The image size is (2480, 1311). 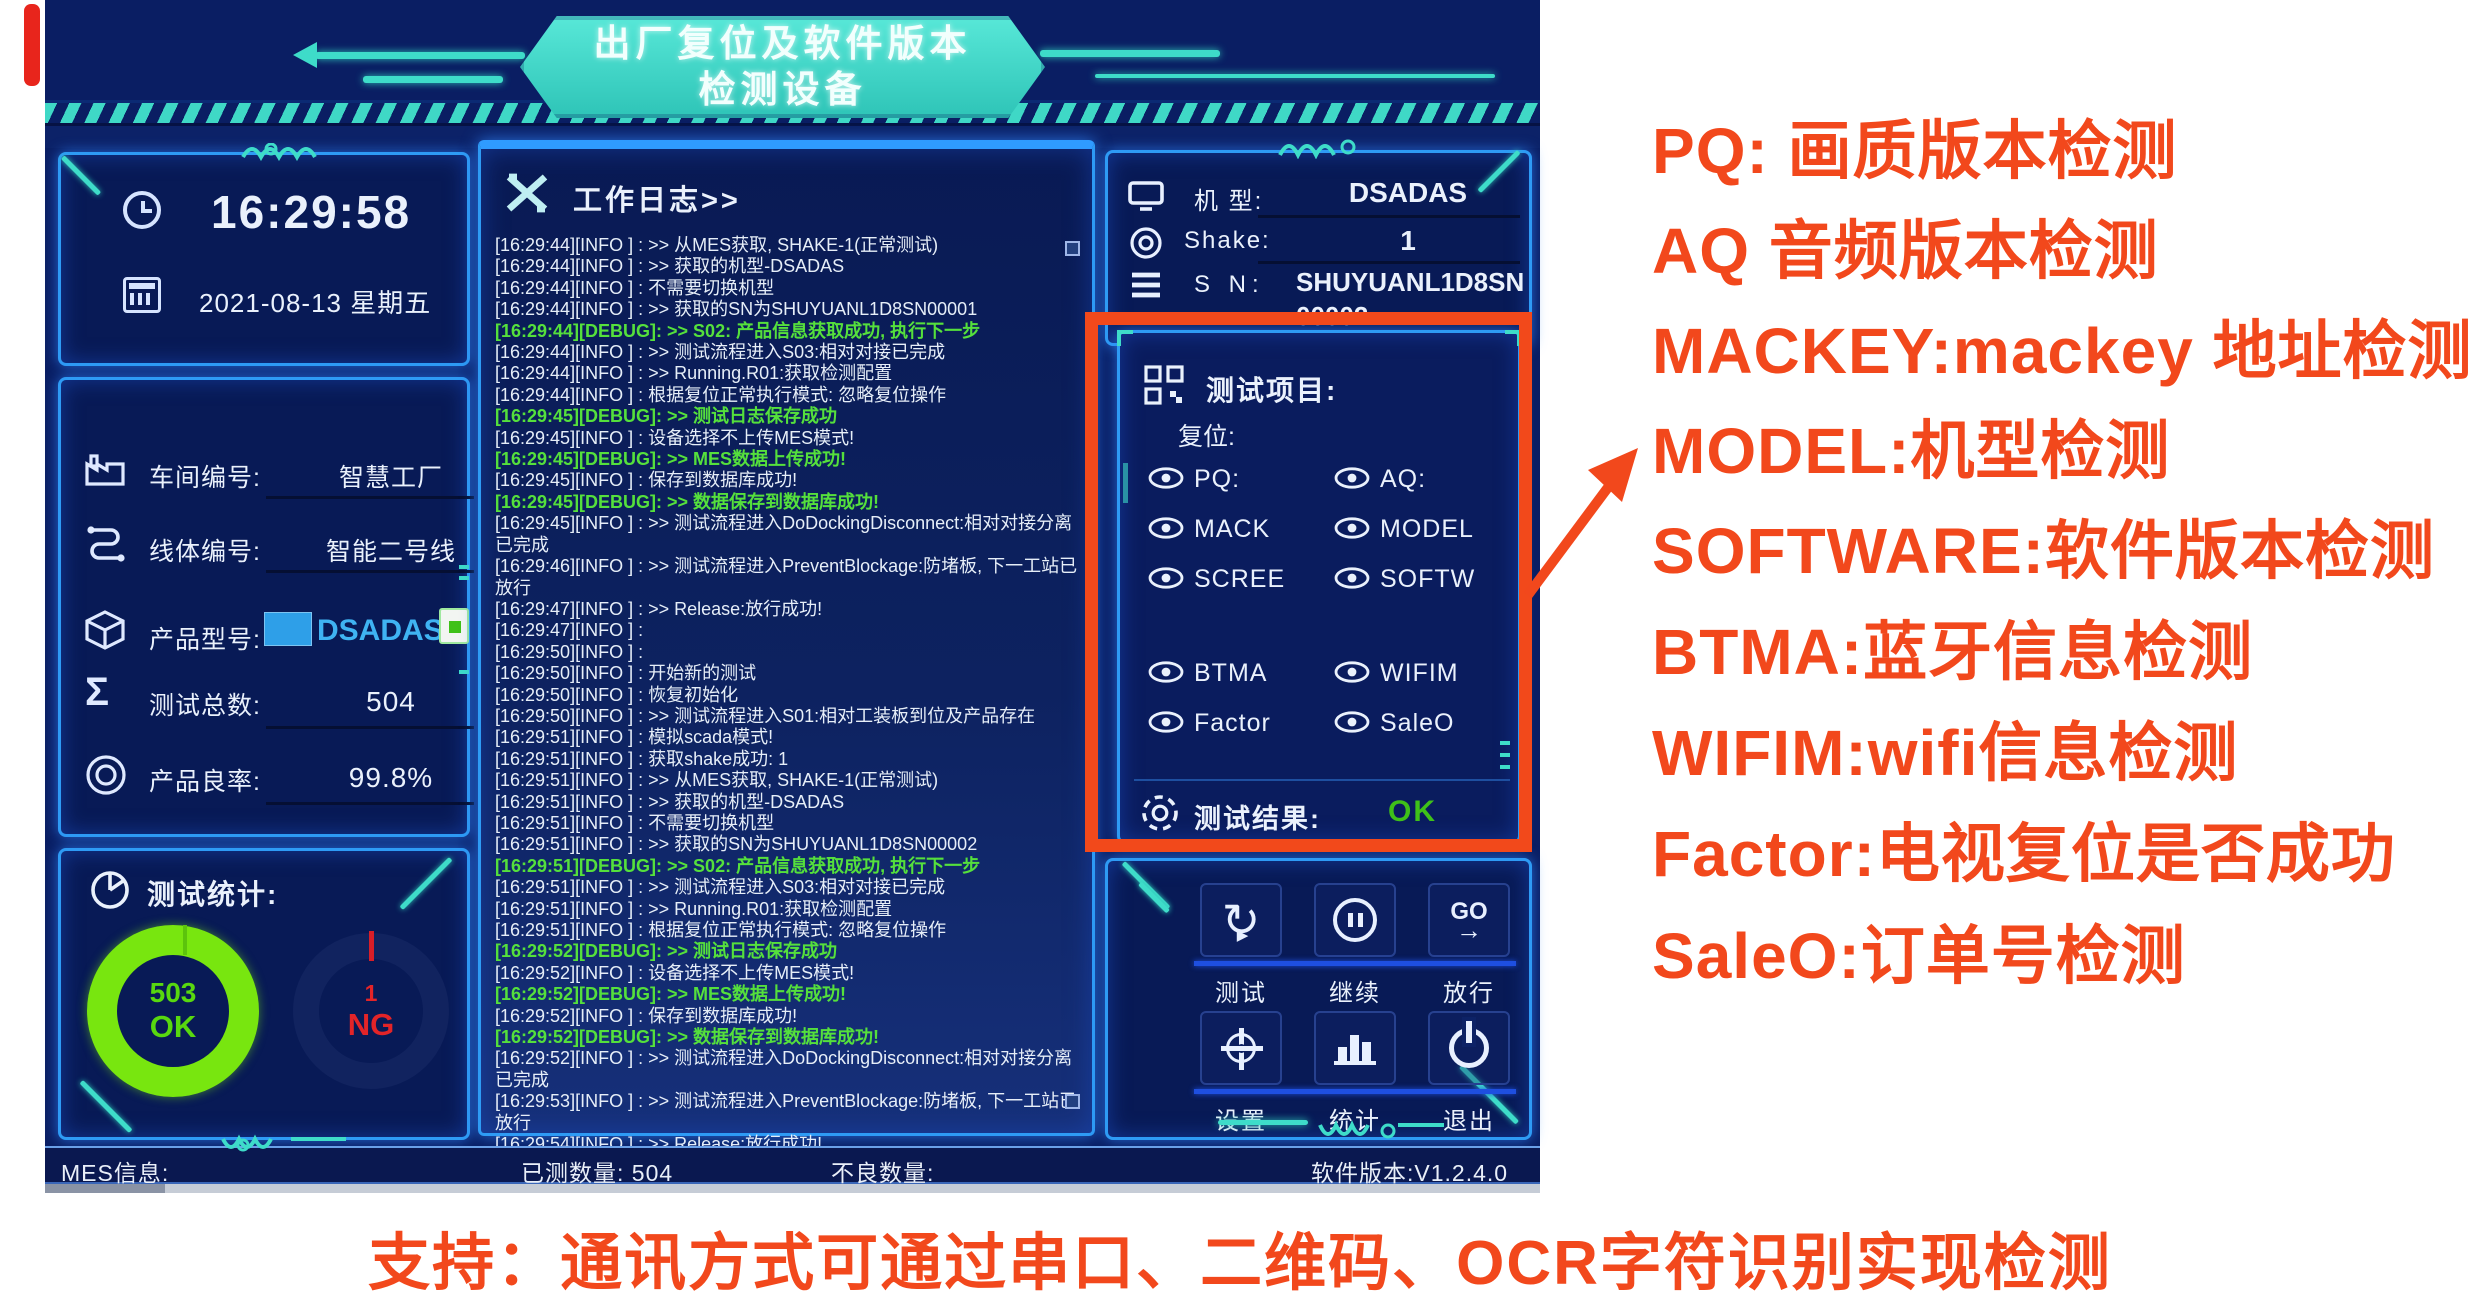 What do you see at coordinates (1417, 723) in the screenshot?
I see `test-item-label: SaleO` at bounding box center [1417, 723].